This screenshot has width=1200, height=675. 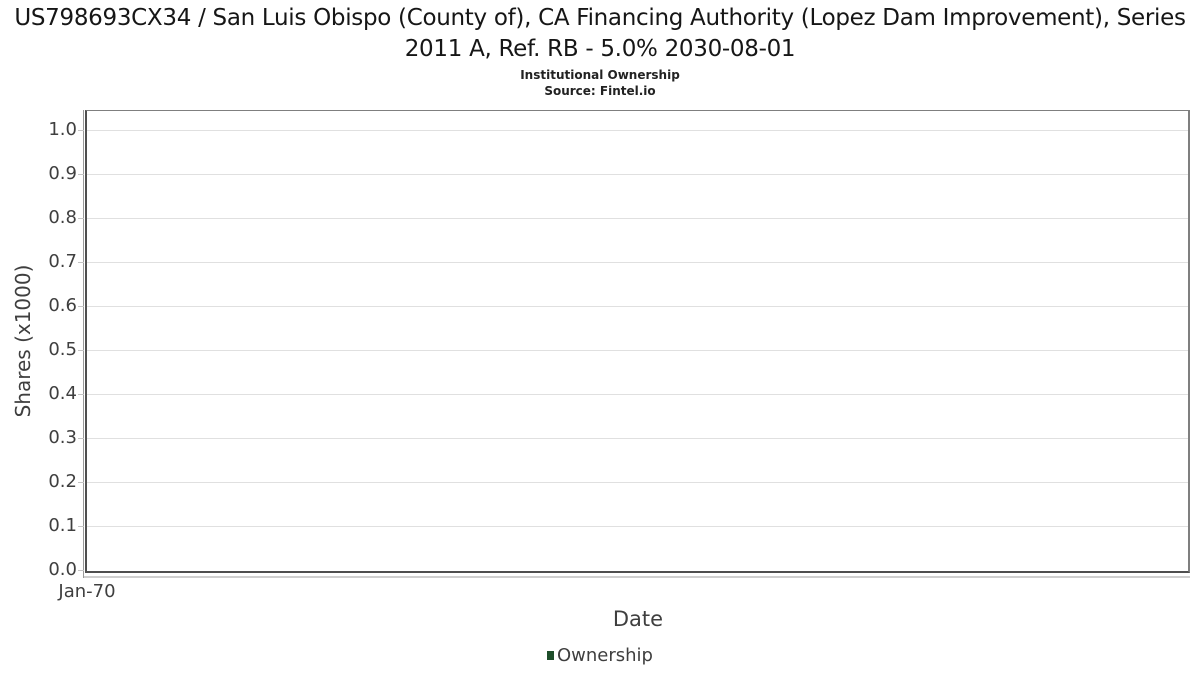 What do you see at coordinates (62, 261) in the screenshot?
I see `y-tick-label: 0.7` at bounding box center [62, 261].